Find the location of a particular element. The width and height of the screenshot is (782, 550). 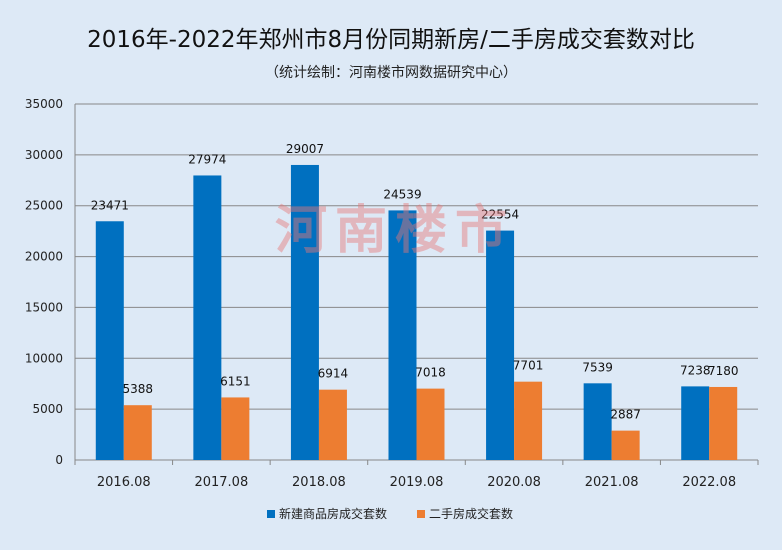

x-tick-label: 2022.08 is located at coordinates (709, 482).